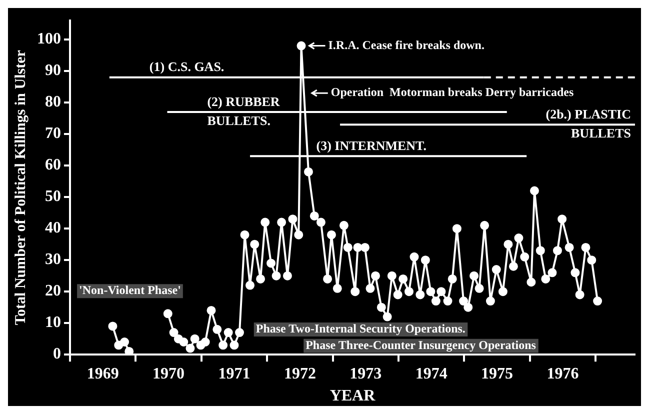 The height and width of the screenshot is (414, 649). What do you see at coordinates (53, 228) in the screenshot?
I see `y-tick-label: 40` at bounding box center [53, 228].